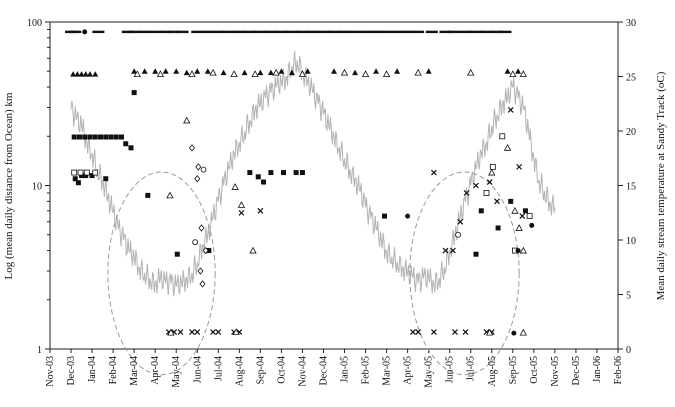 Image resolution: width=675 pixels, height=407 pixels. What do you see at coordinates (34, 23) in the screenshot?
I see `y-left-tick-label: 100` at bounding box center [34, 23].